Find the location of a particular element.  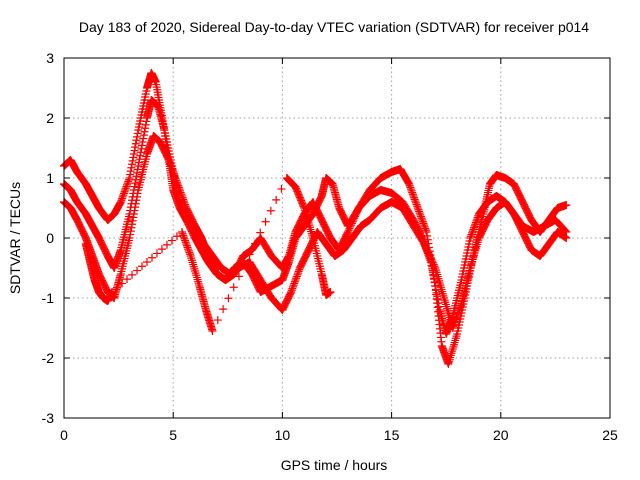

y-tick-label: 0 is located at coordinates (50, 238).